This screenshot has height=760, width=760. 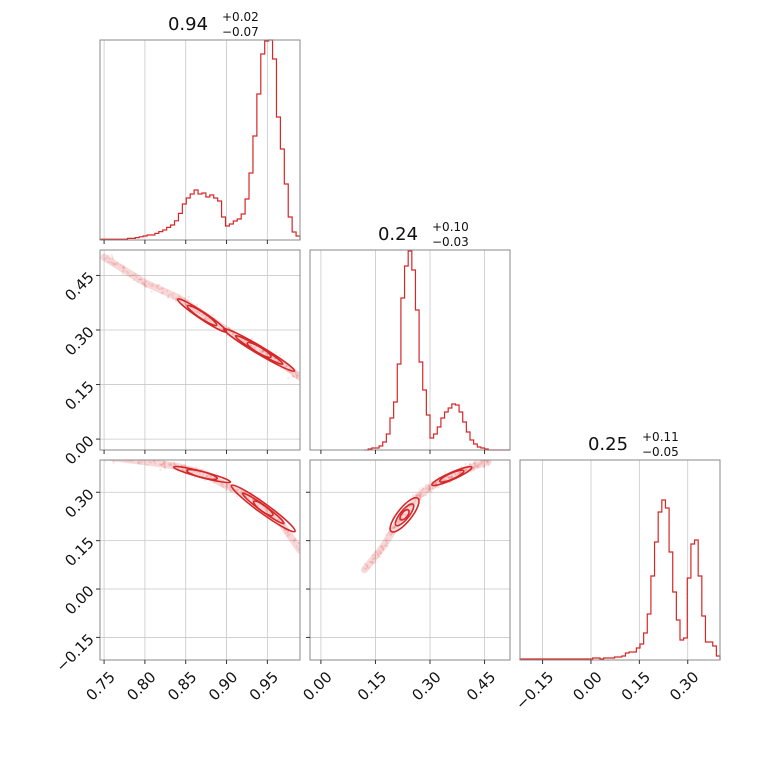 I want to click on scatter-1-0-contour, so click(x=202, y=315).